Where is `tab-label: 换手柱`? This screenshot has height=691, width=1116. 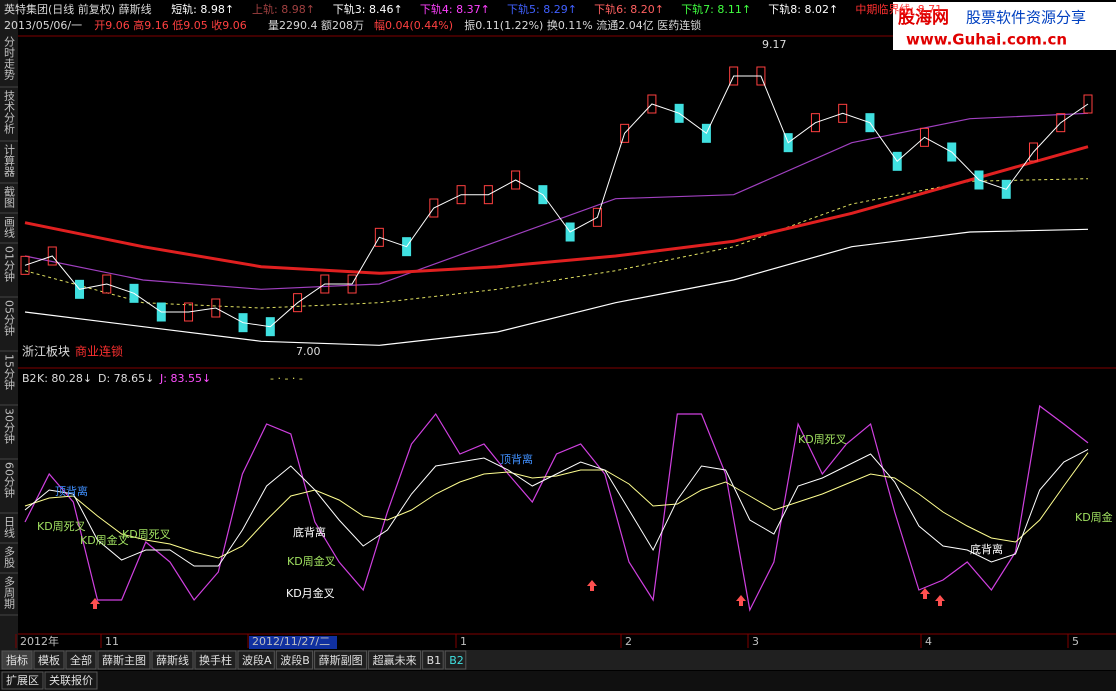
tab-label: 换手柱 is located at coordinates (215, 660).